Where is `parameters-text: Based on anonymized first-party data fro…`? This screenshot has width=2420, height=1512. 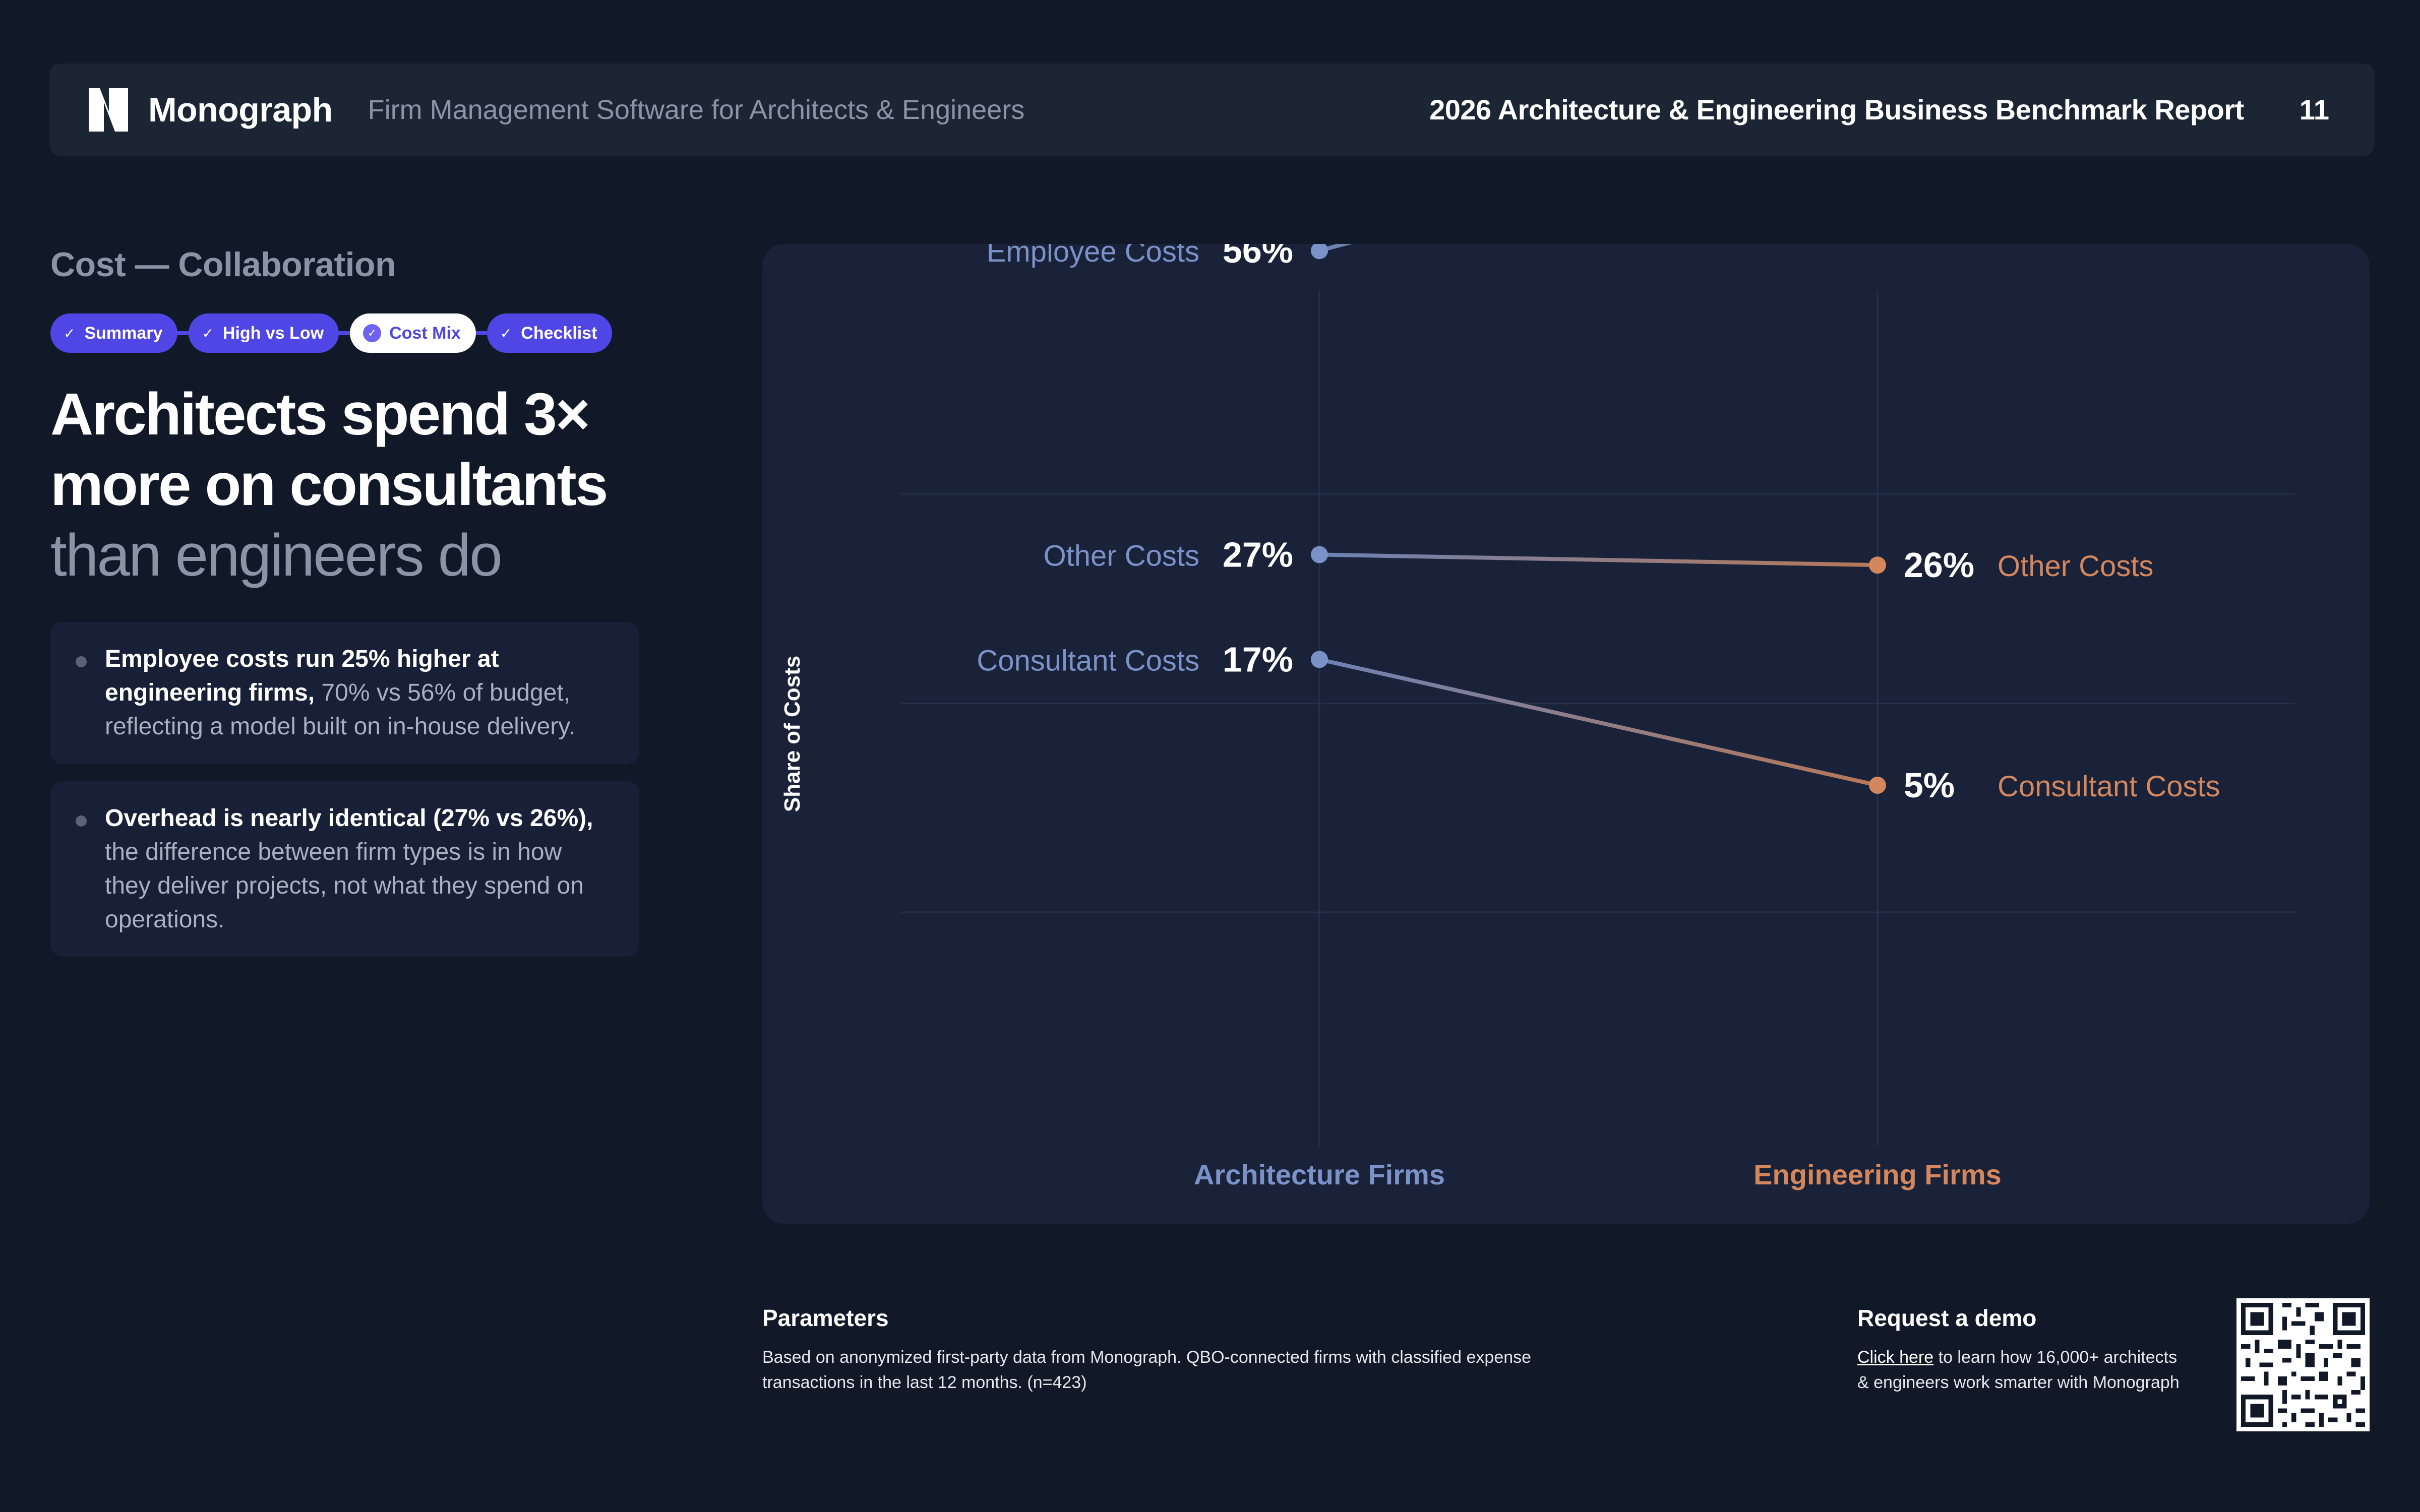 parameters-text: Based on anonymized first-party data fro… is located at coordinates (1147, 1370).